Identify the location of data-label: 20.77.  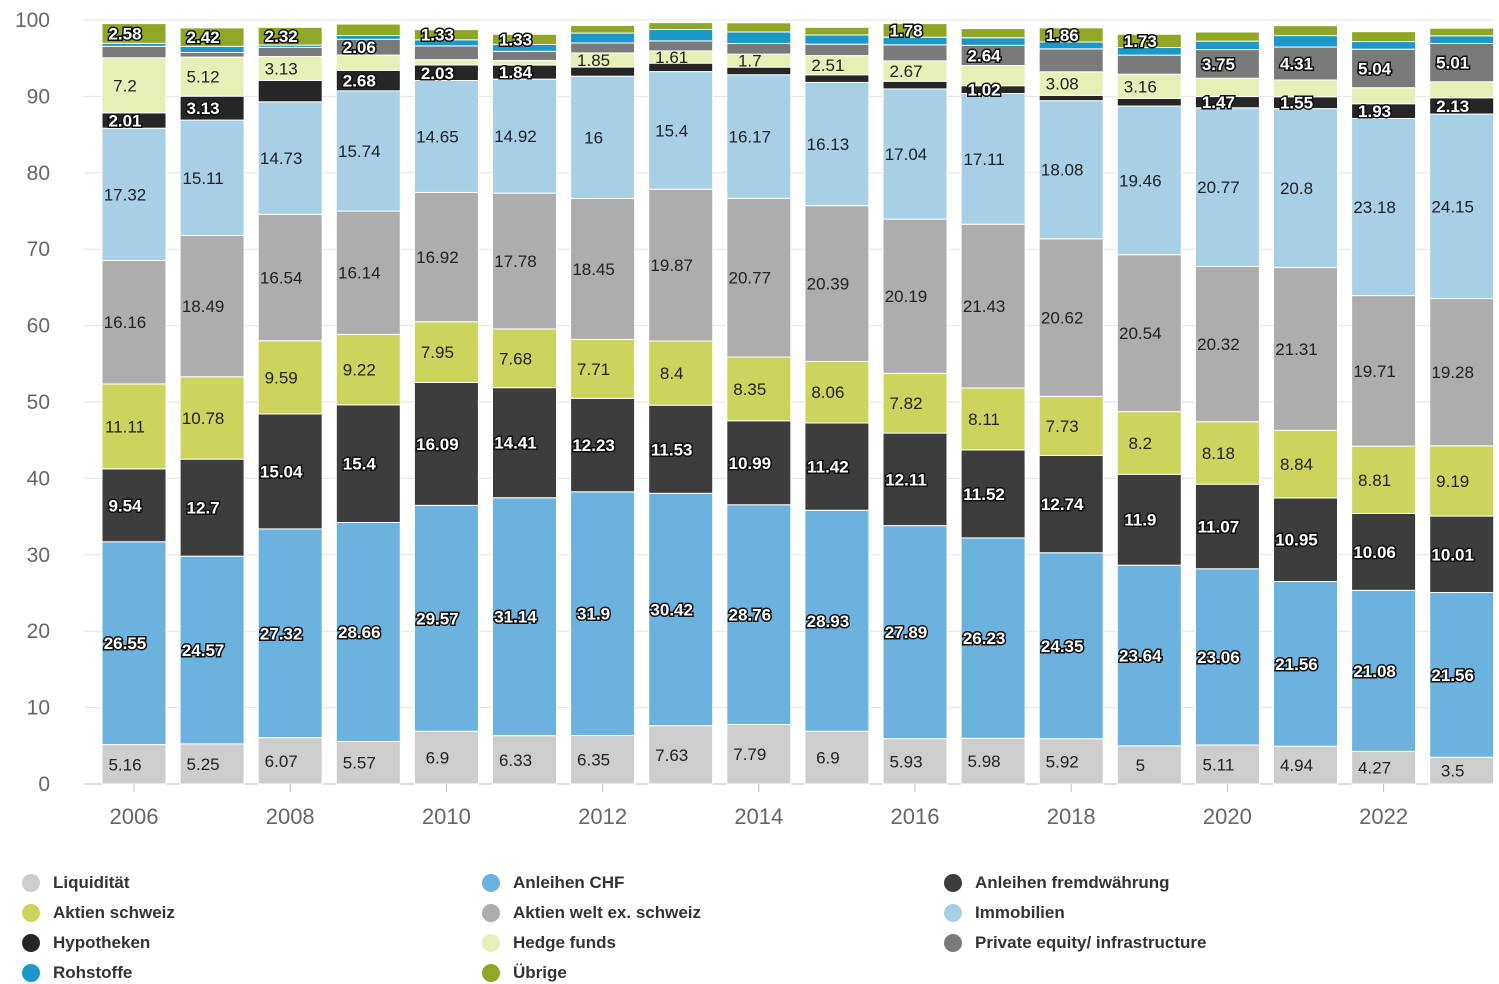
(750, 278).